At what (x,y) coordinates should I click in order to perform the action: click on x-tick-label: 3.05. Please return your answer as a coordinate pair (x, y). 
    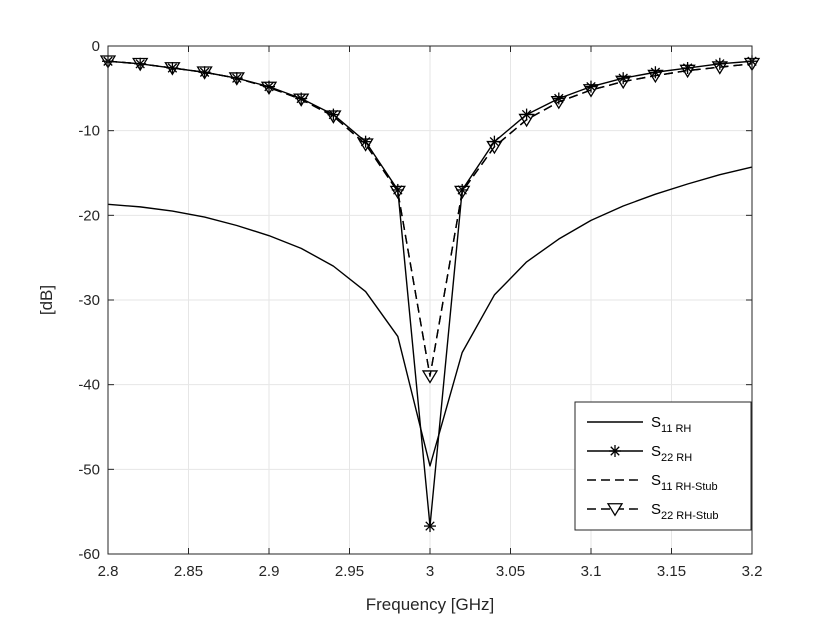
    Looking at the image, I should click on (510, 571).